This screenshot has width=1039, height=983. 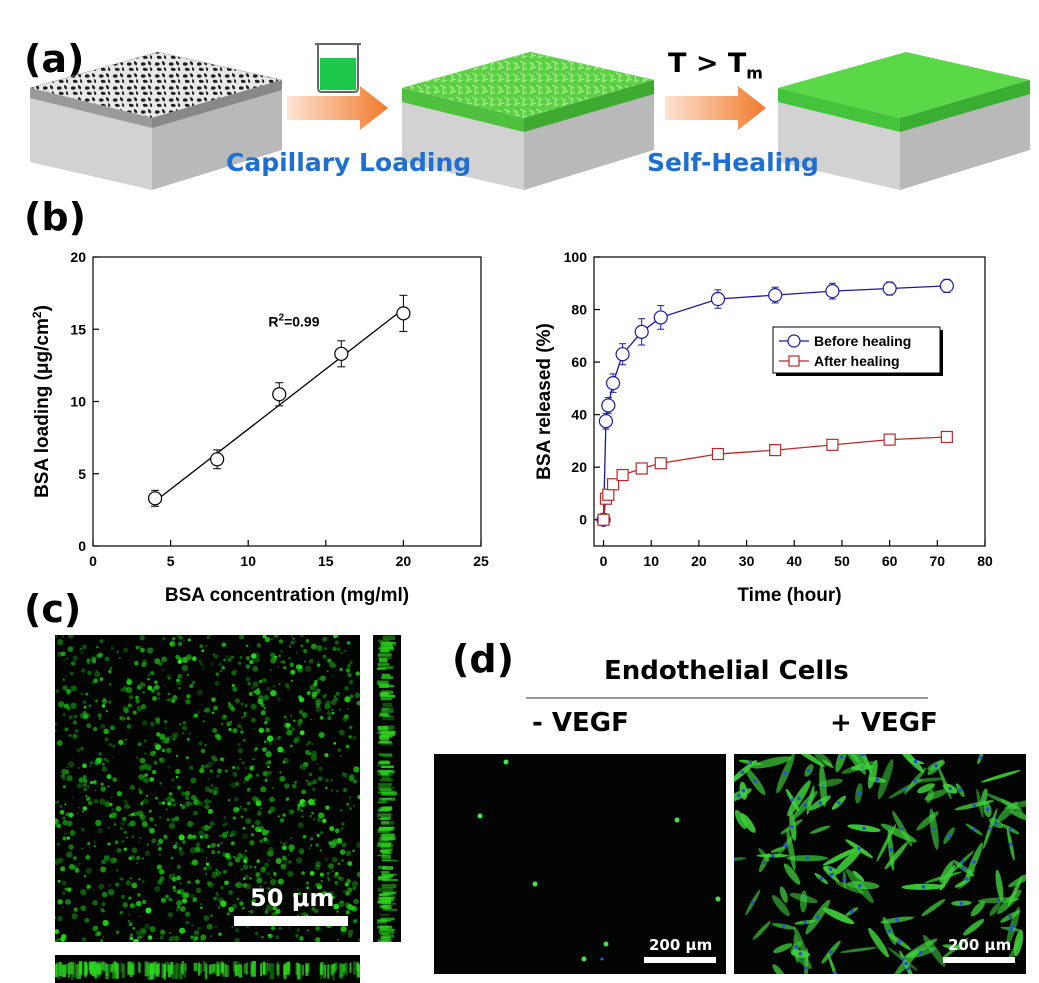 What do you see at coordinates (747, 561) in the screenshot?
I see `x-tick-label: 30` at bounding box center [747, 561].